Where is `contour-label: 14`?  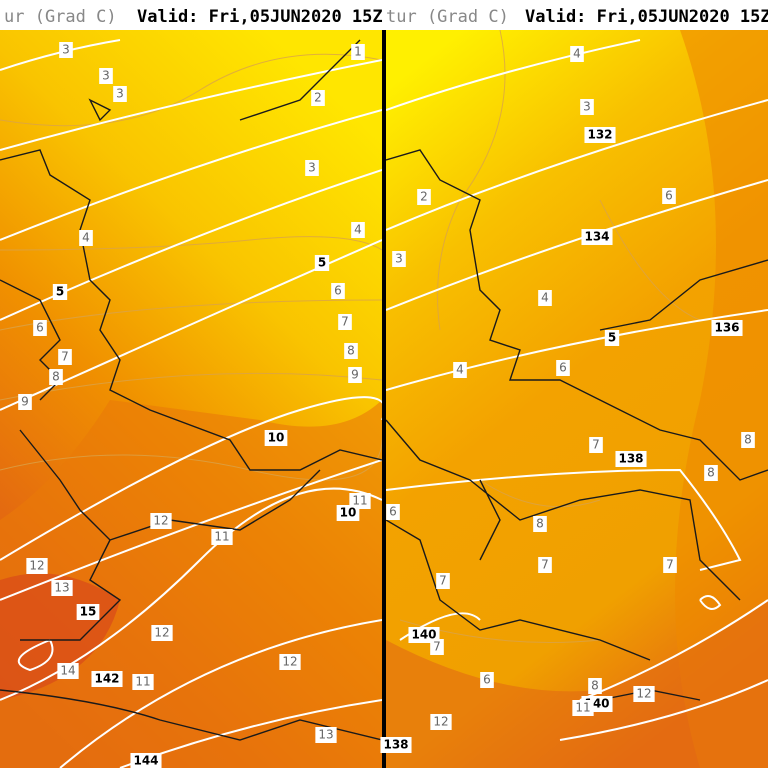 contour-label: 14 is located at coordinates (67, 671).